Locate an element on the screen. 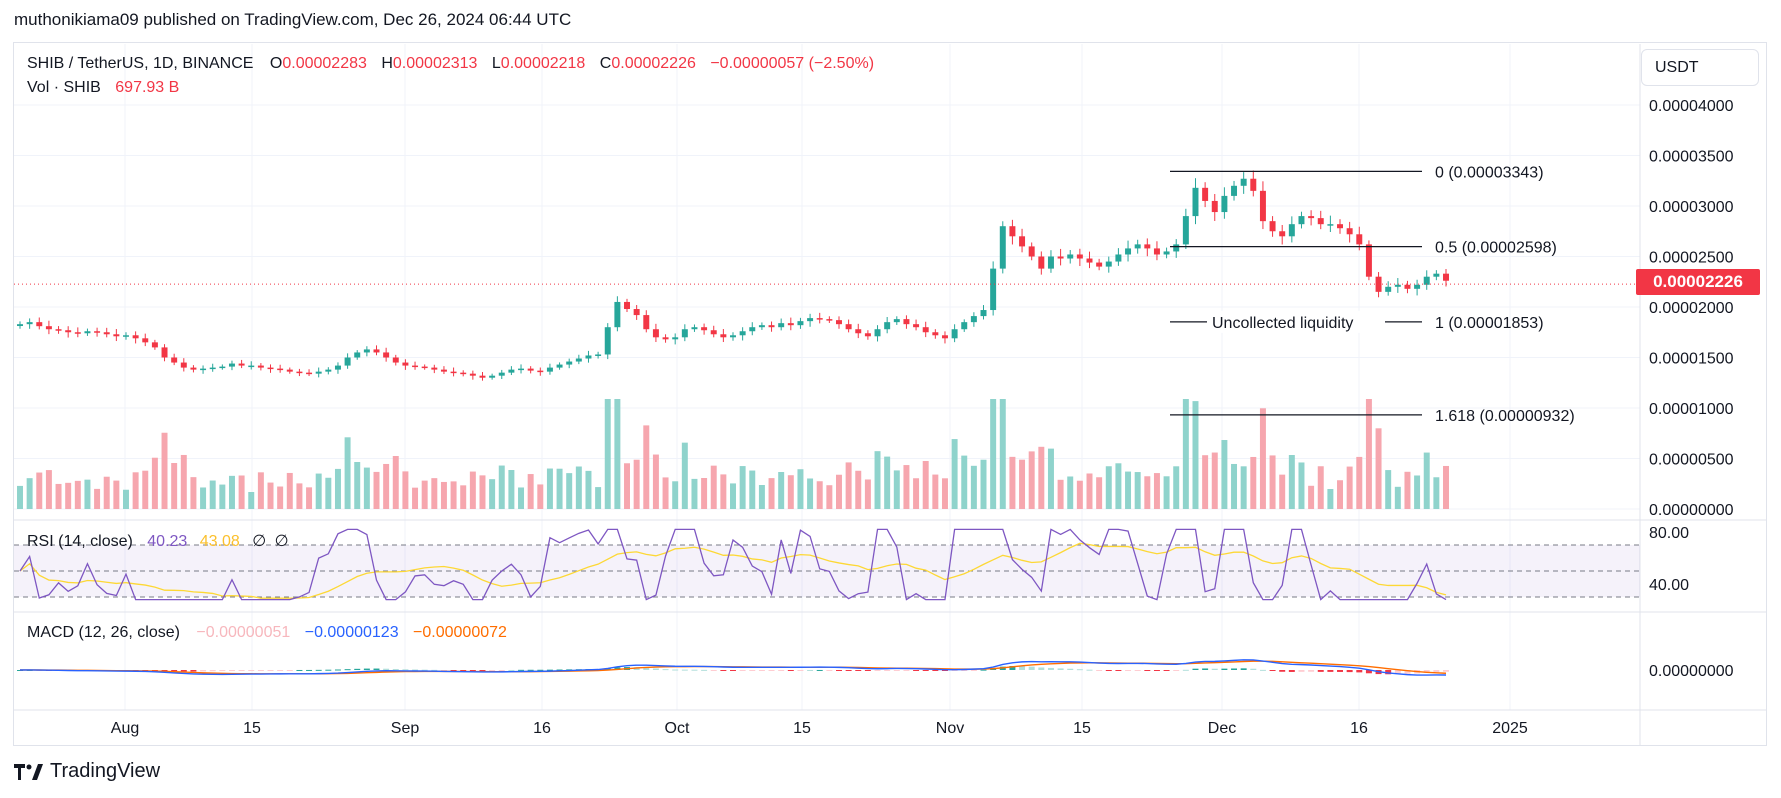 The image size is (1781, 798). volume-legend: Vol · SHIB 697.93 B is located at coordinates (105, 88).